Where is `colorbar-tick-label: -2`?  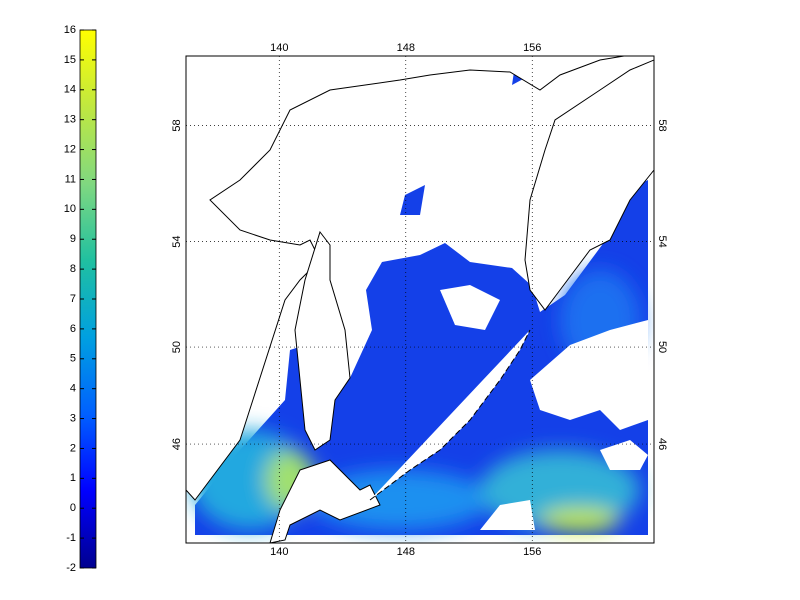 colorbar-tick-label: -2 is located at coordinates (71, 568).